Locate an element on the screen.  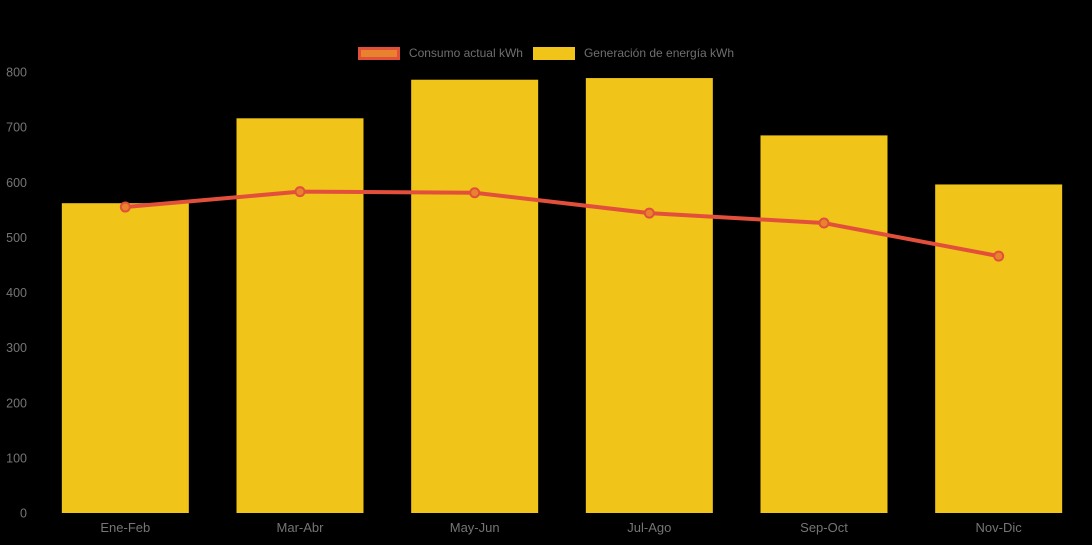
x-axis-label-Jul-Ago: Jul-Ago is located at coordinates (649, 527).